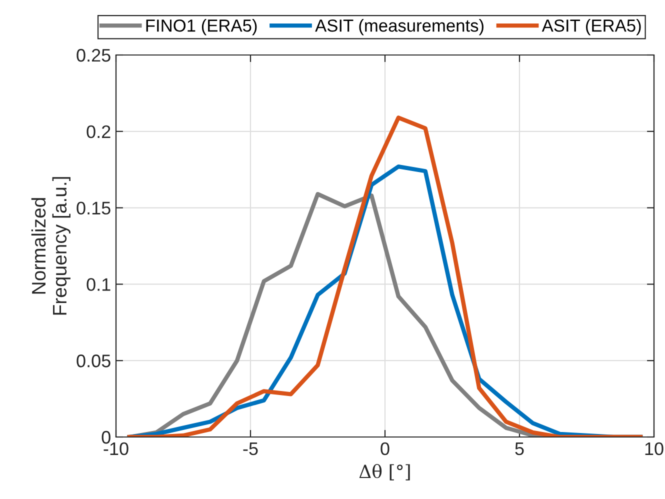  I want to click on x-tick-label: 10, so click(654, 449).